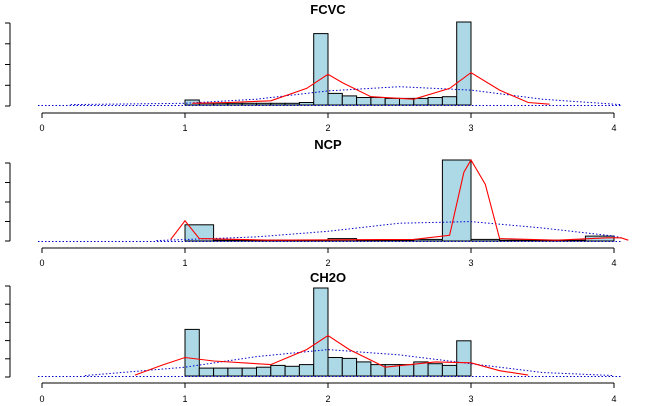 The width and height of the screenshot is (658, 406). I want to click on chart-title: FCVC, so click(328, 9).